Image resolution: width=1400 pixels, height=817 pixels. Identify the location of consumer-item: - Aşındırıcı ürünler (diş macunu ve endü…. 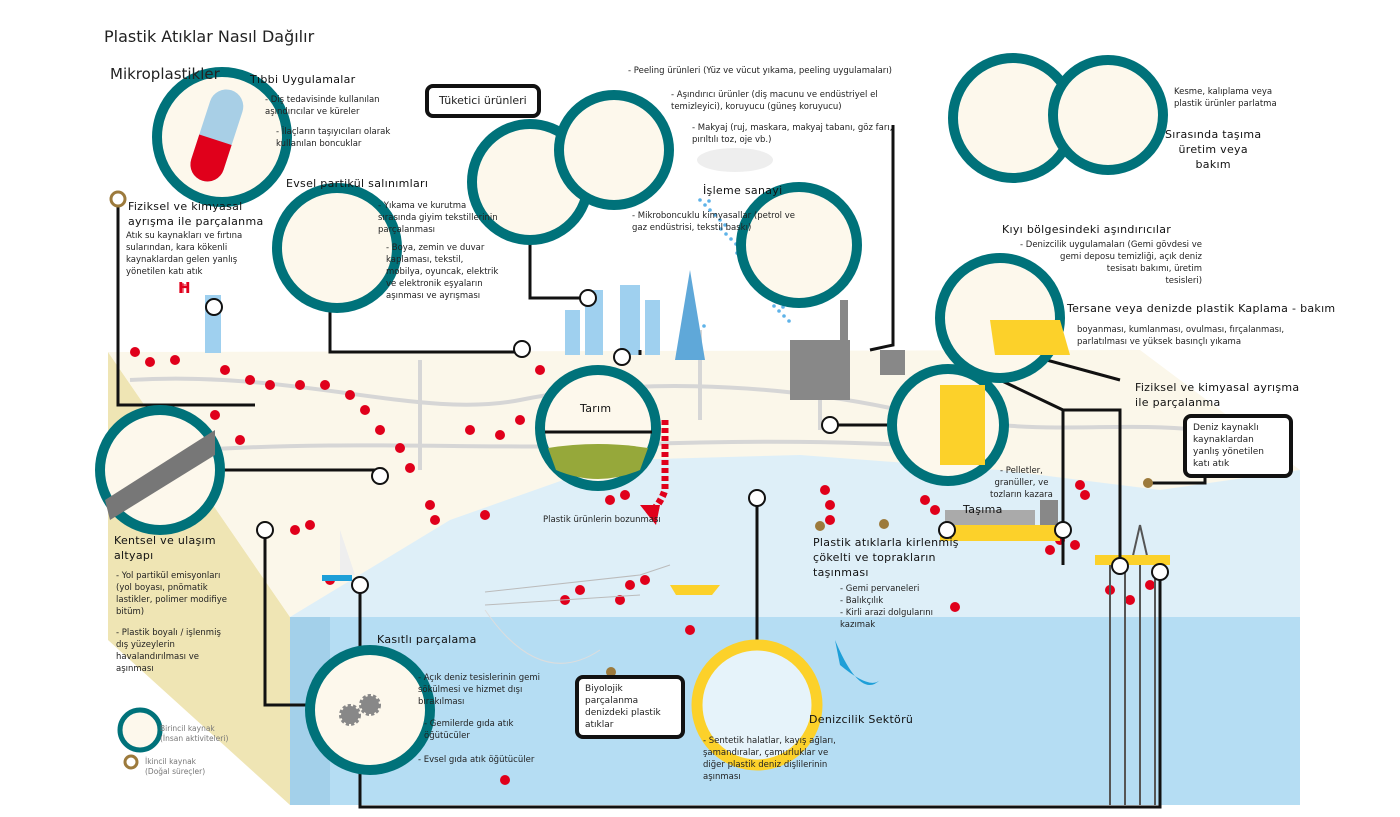
(774, 101).